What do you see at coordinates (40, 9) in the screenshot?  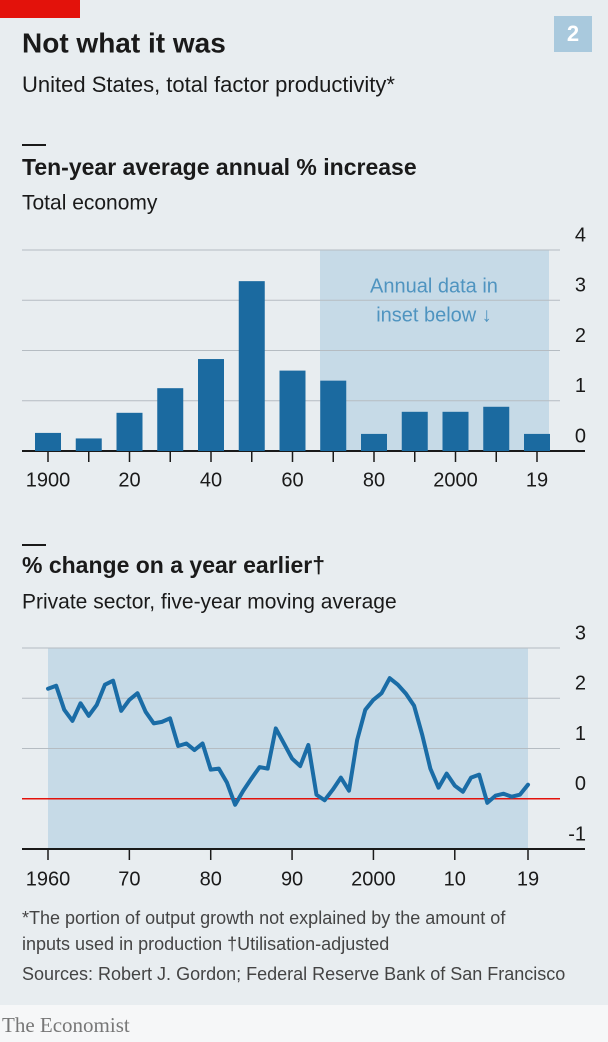 I see `red-tag` at bounding box center [40, 9].